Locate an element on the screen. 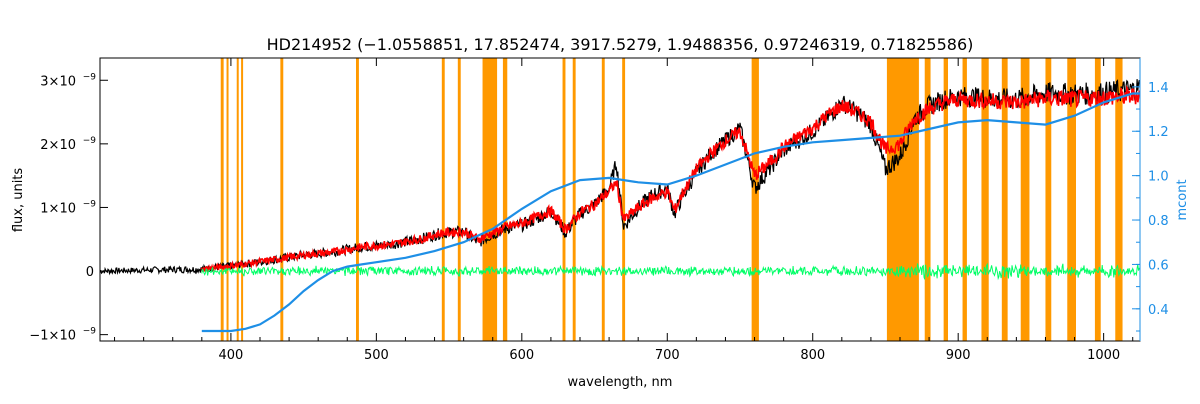 The width and height of the screenshot is (1200, 404). y-axis-label: flux, units is located at coordinates (18, 200).